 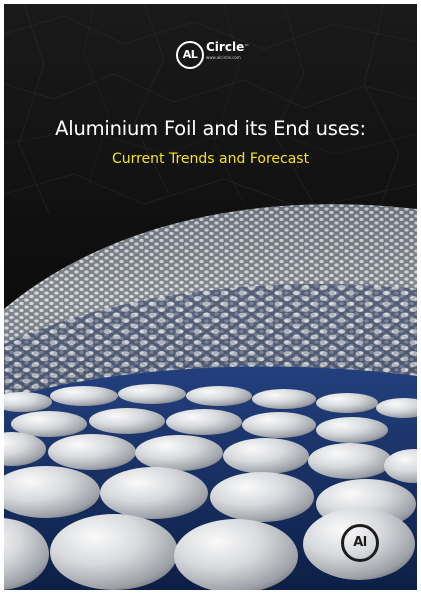 I want to click on logo-name-text: Circle, so click(x=225, y=47).